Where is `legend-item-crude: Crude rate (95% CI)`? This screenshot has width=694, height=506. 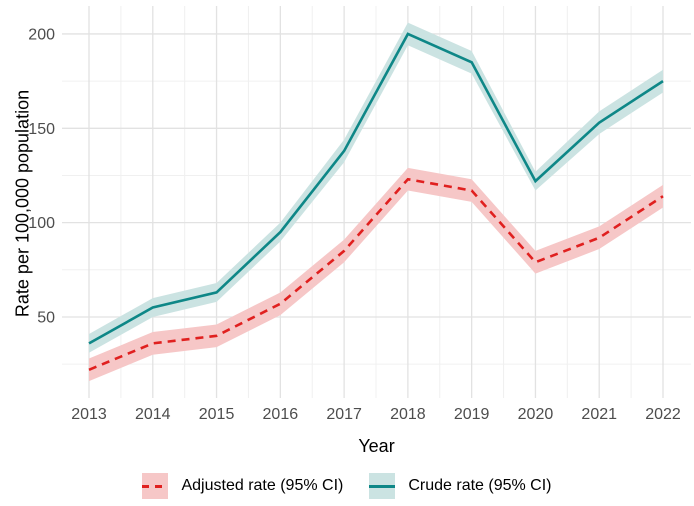
legend-item-crude: Crude rate (95% CI) is located at coordinates (460, 486).